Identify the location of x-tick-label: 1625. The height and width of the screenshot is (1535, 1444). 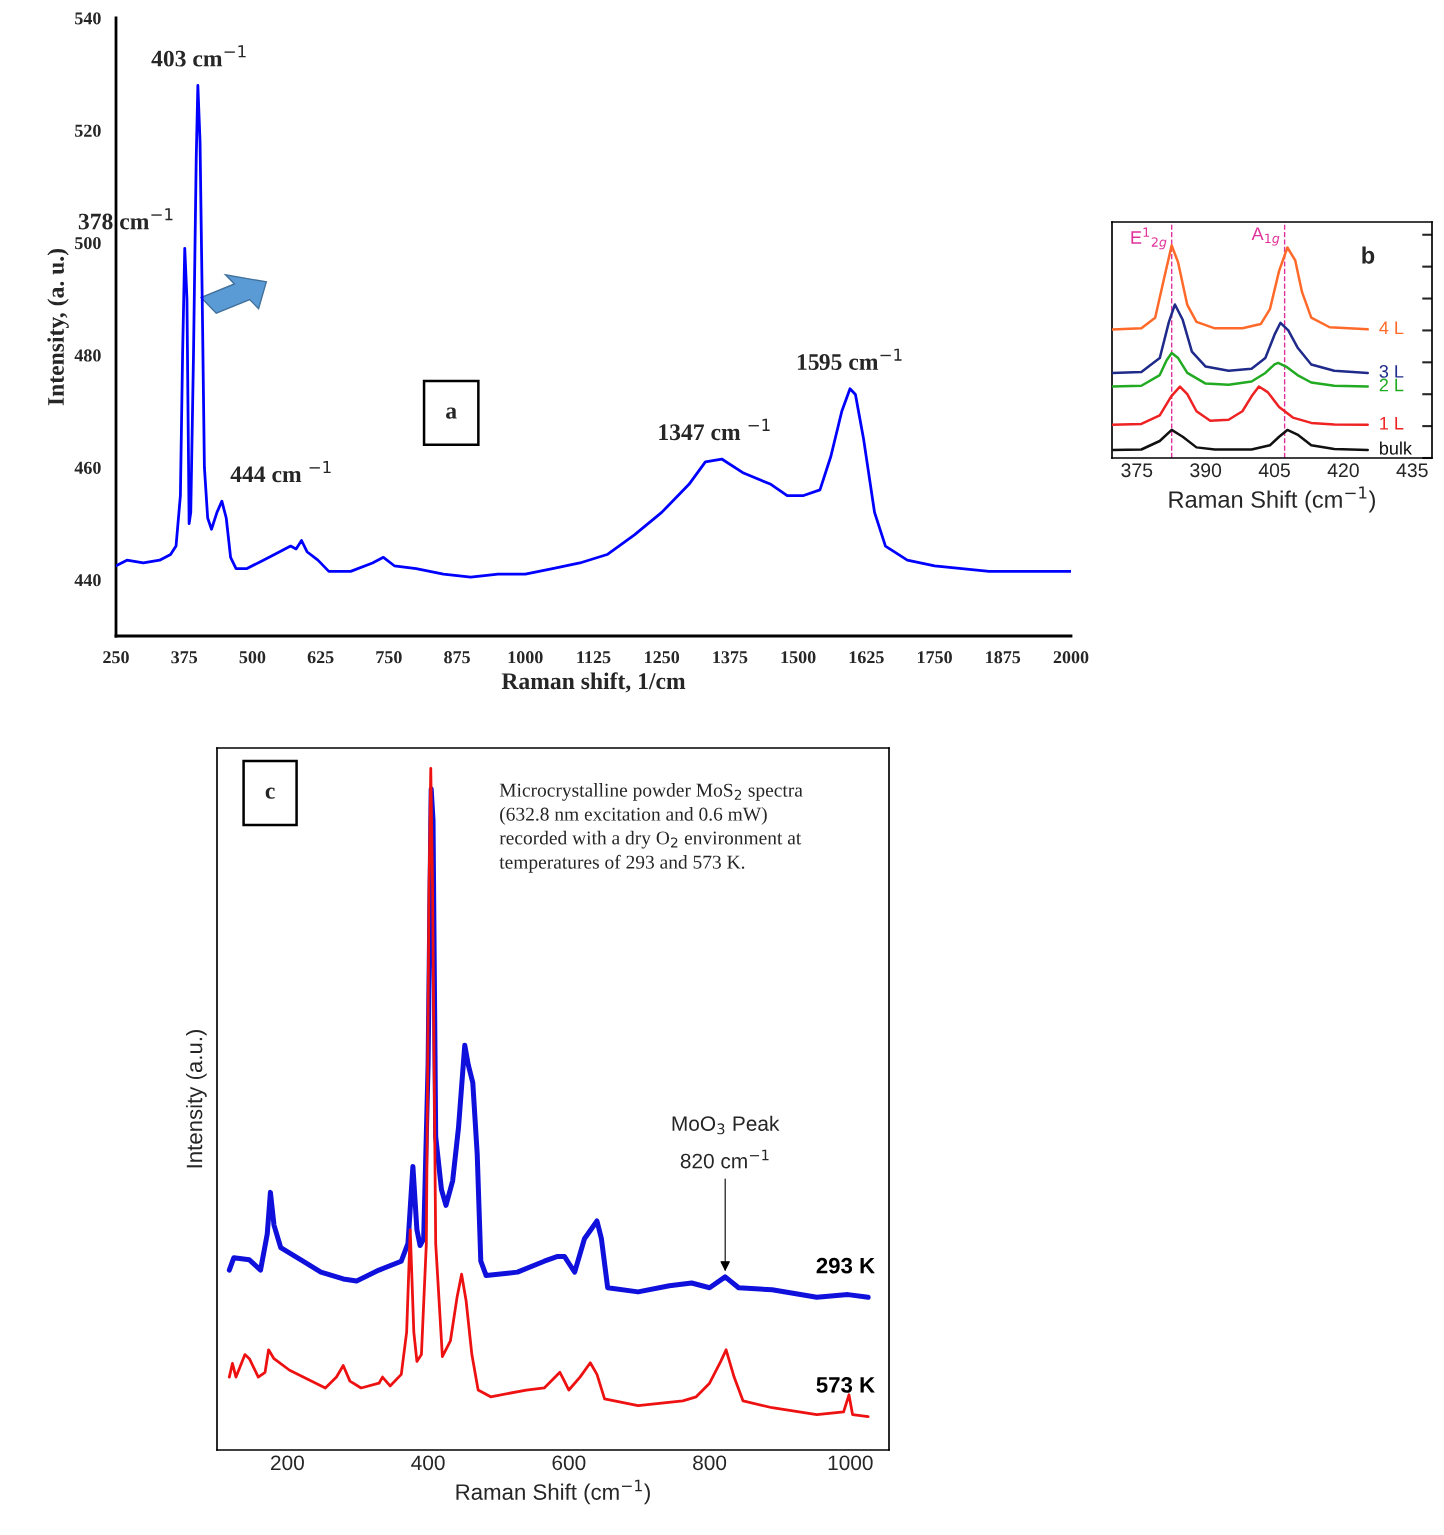
(866, 657).